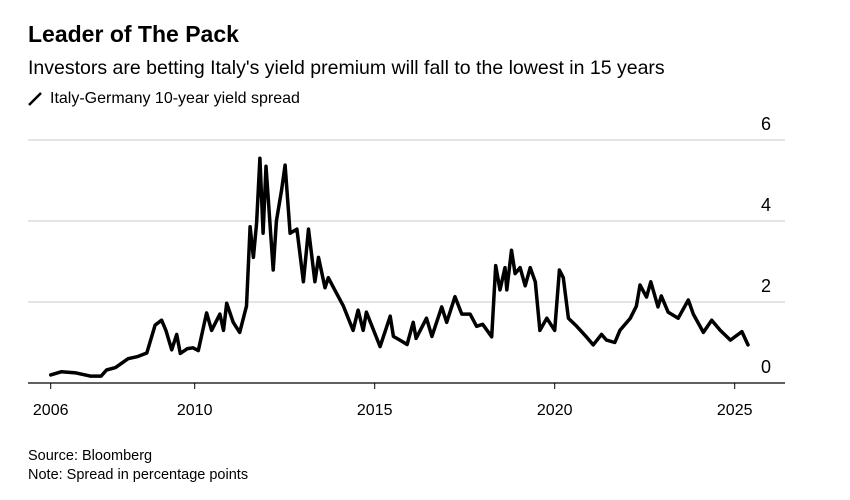  Describe the element at coordinates (766, 367) in the screenshot. I see `y-tick-label: 0` at that location.